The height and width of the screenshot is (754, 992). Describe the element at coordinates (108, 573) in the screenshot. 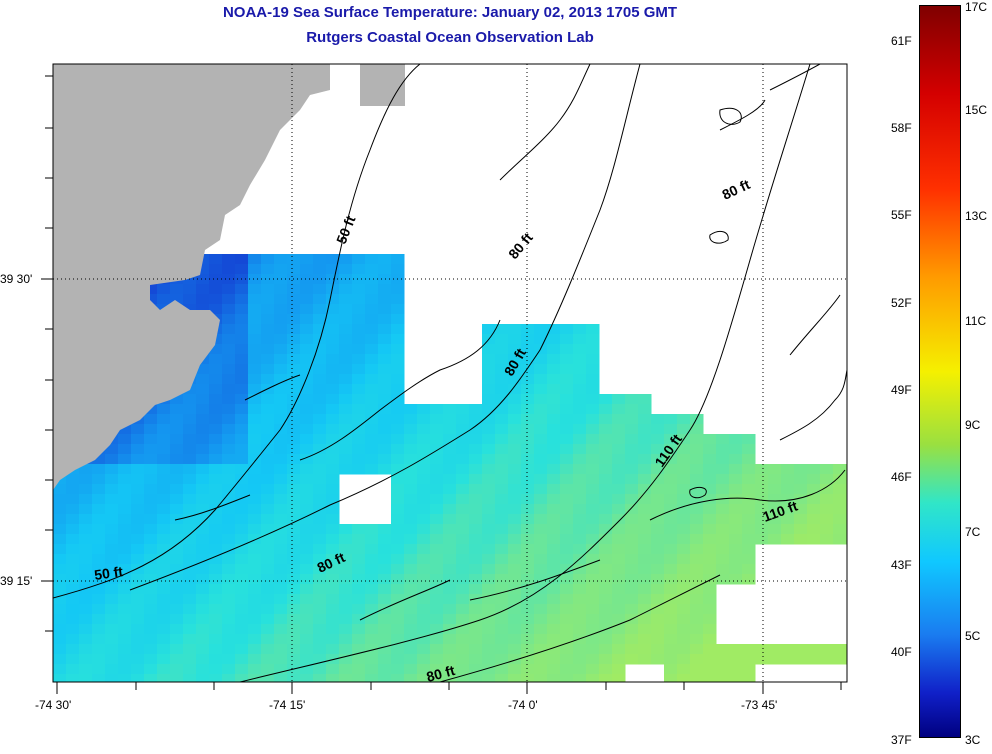

I see `contour-label: 50 ft` at that location.